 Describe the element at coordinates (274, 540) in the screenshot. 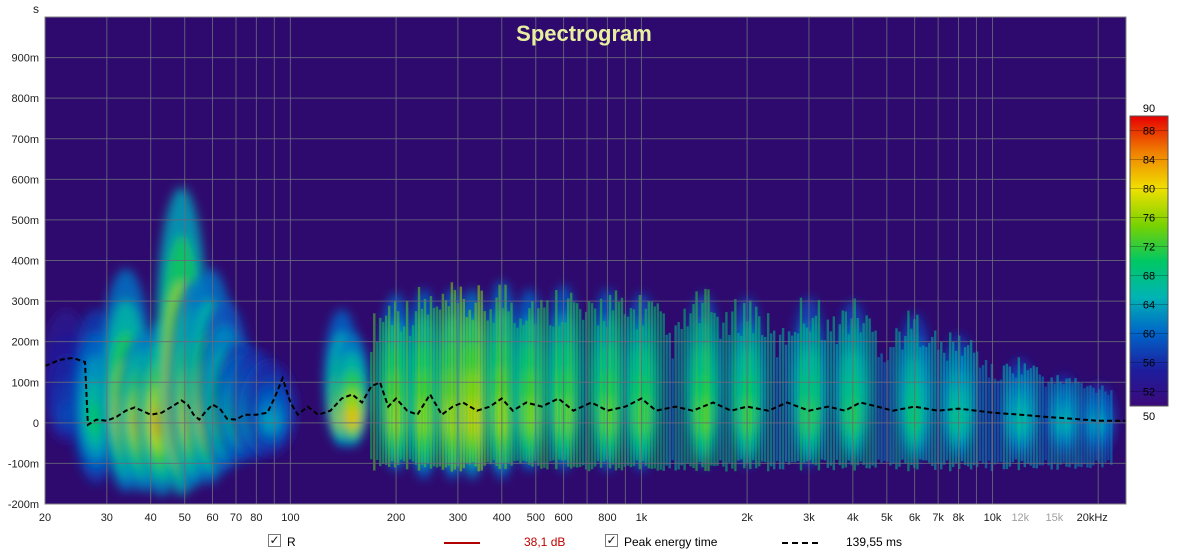

I see `r-checkbox: ✓` at that location.